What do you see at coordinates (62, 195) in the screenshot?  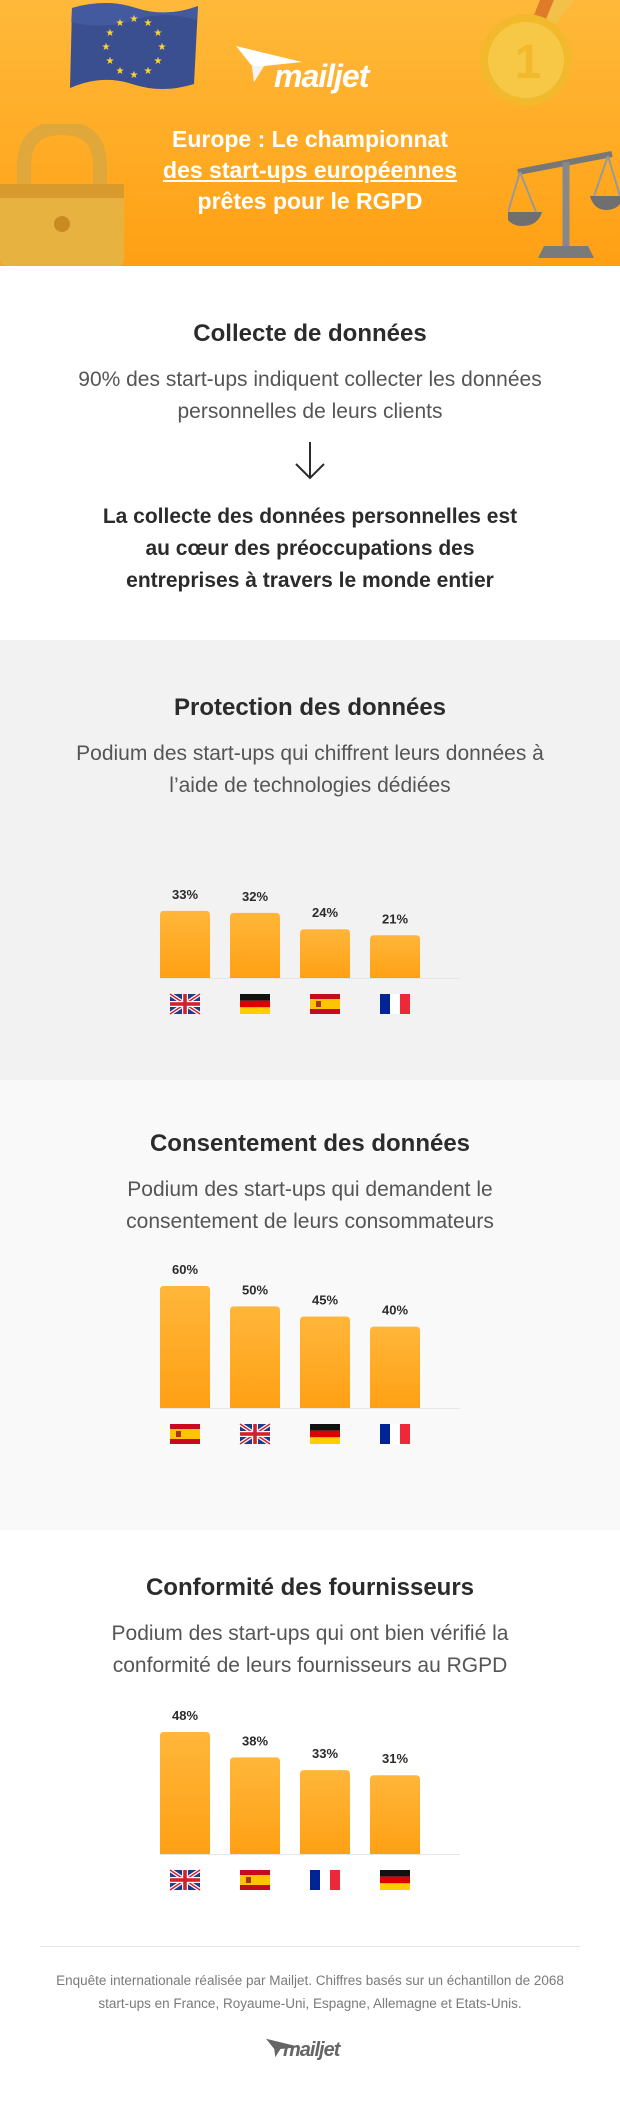 I see `padlock-icon` at bounding box center [62, 195].